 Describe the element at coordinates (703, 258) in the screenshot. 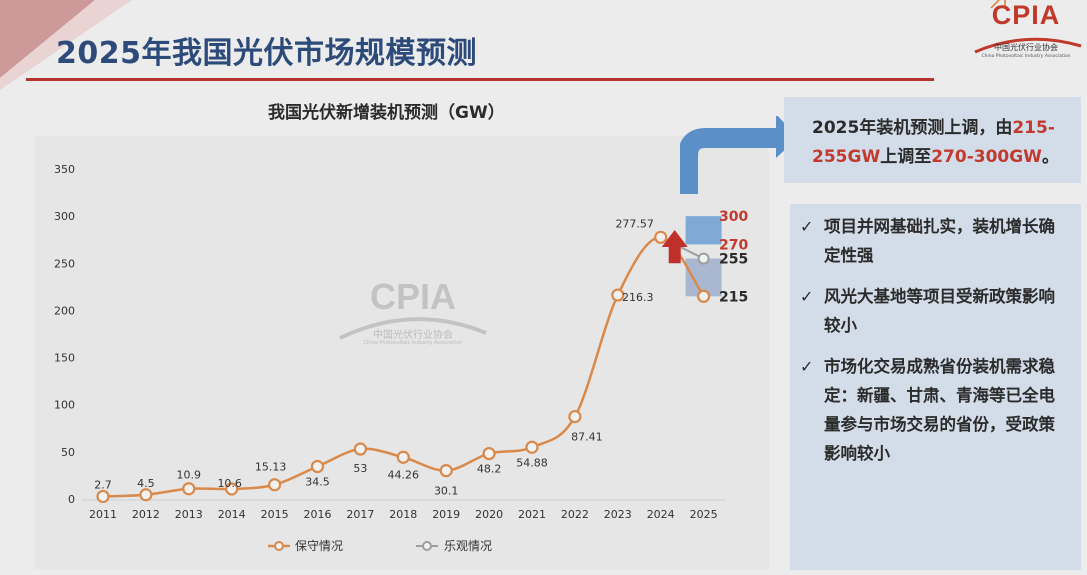

I see `data-point-optimistic` at that location.